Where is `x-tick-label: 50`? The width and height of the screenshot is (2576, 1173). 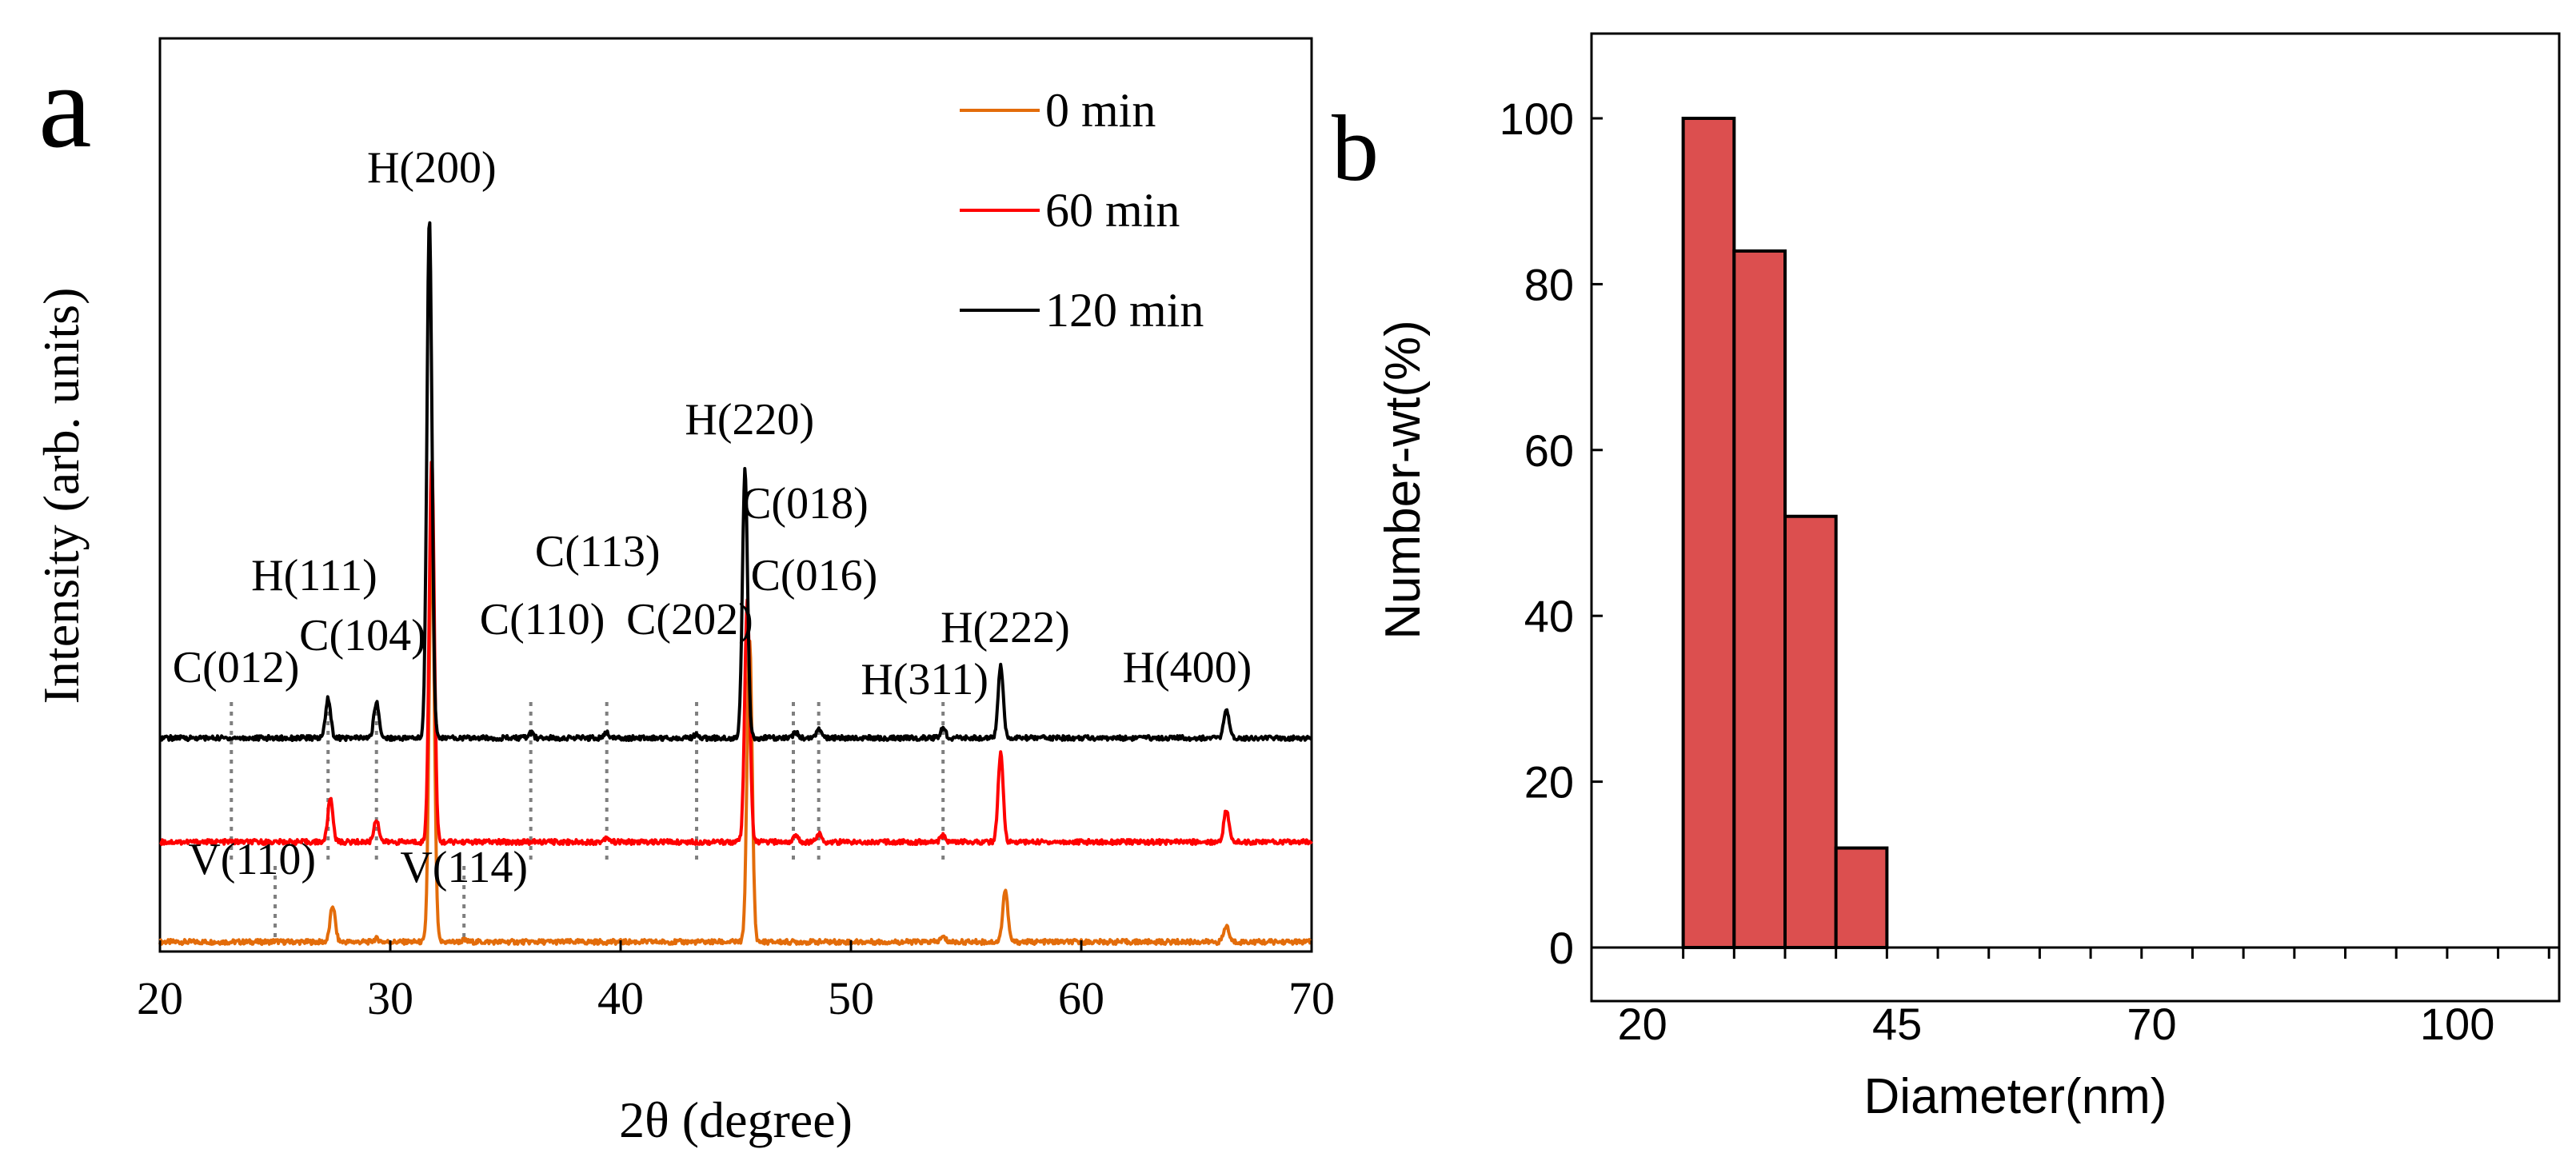
x-tick-label: 50 is located at coordinates (851, 998).